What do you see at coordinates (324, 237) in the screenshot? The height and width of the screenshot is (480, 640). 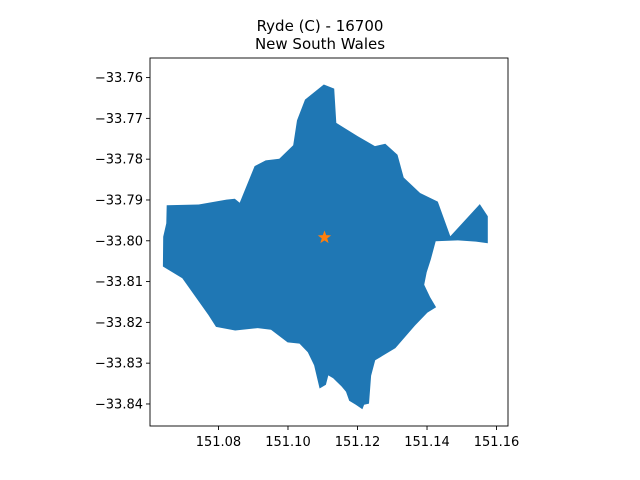 I see `centroid-star-marker` at bounding box center [324, 237].